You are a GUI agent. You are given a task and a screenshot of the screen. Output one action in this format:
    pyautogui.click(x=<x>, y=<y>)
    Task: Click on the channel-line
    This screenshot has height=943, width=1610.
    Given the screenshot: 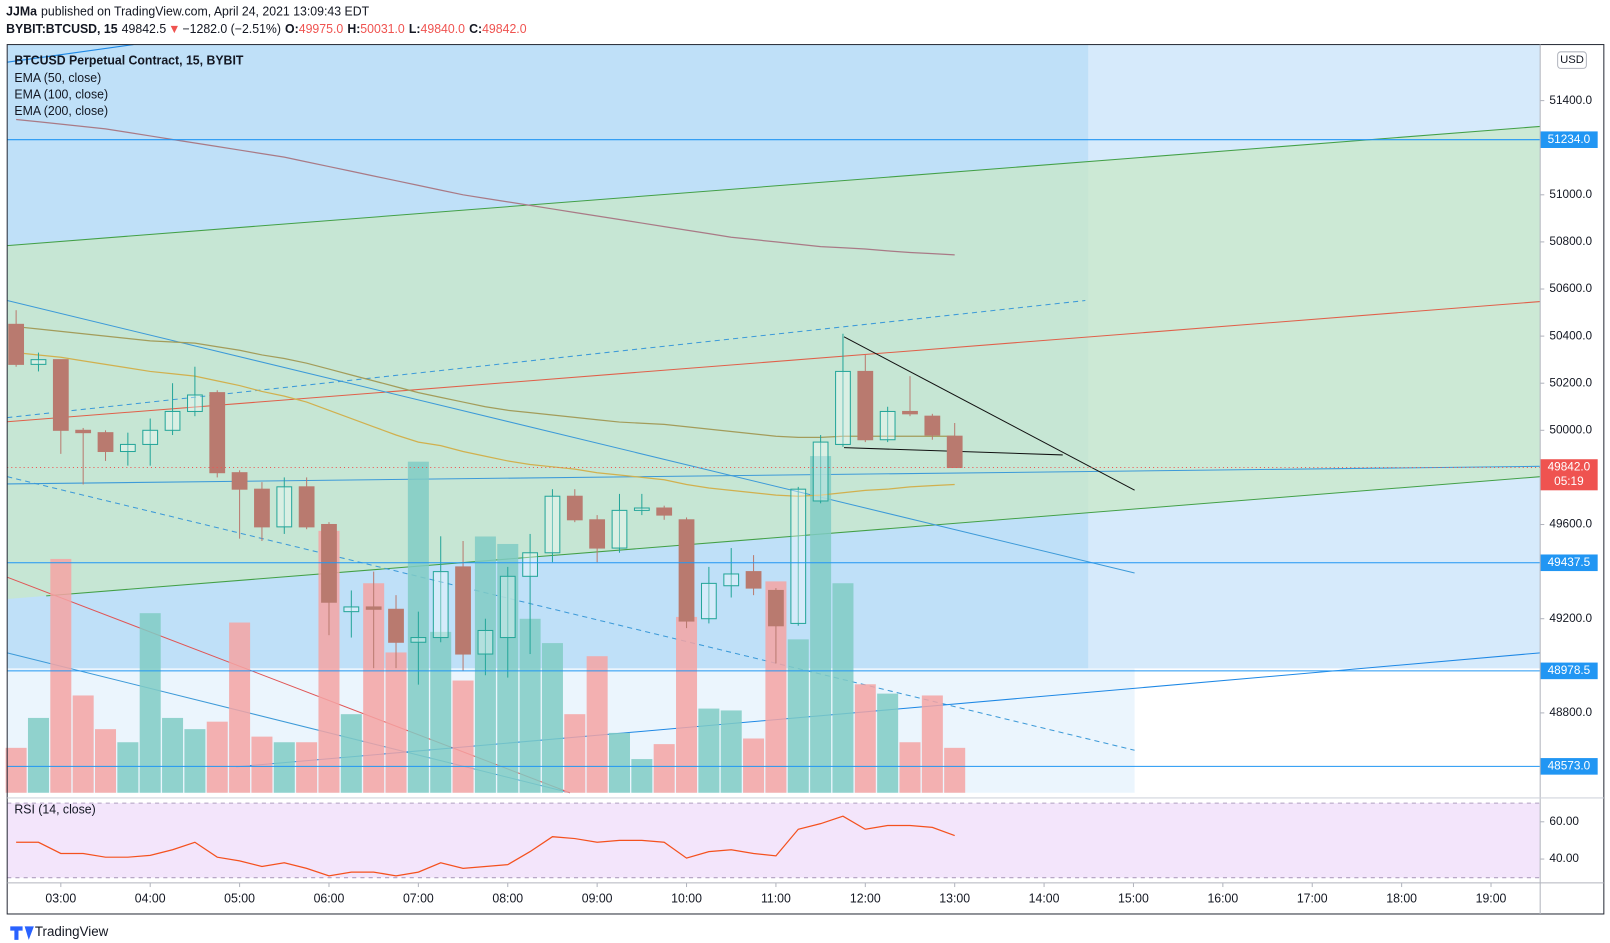 What is the action you would take?
    pyautogui.click(x=793, y=536)
    